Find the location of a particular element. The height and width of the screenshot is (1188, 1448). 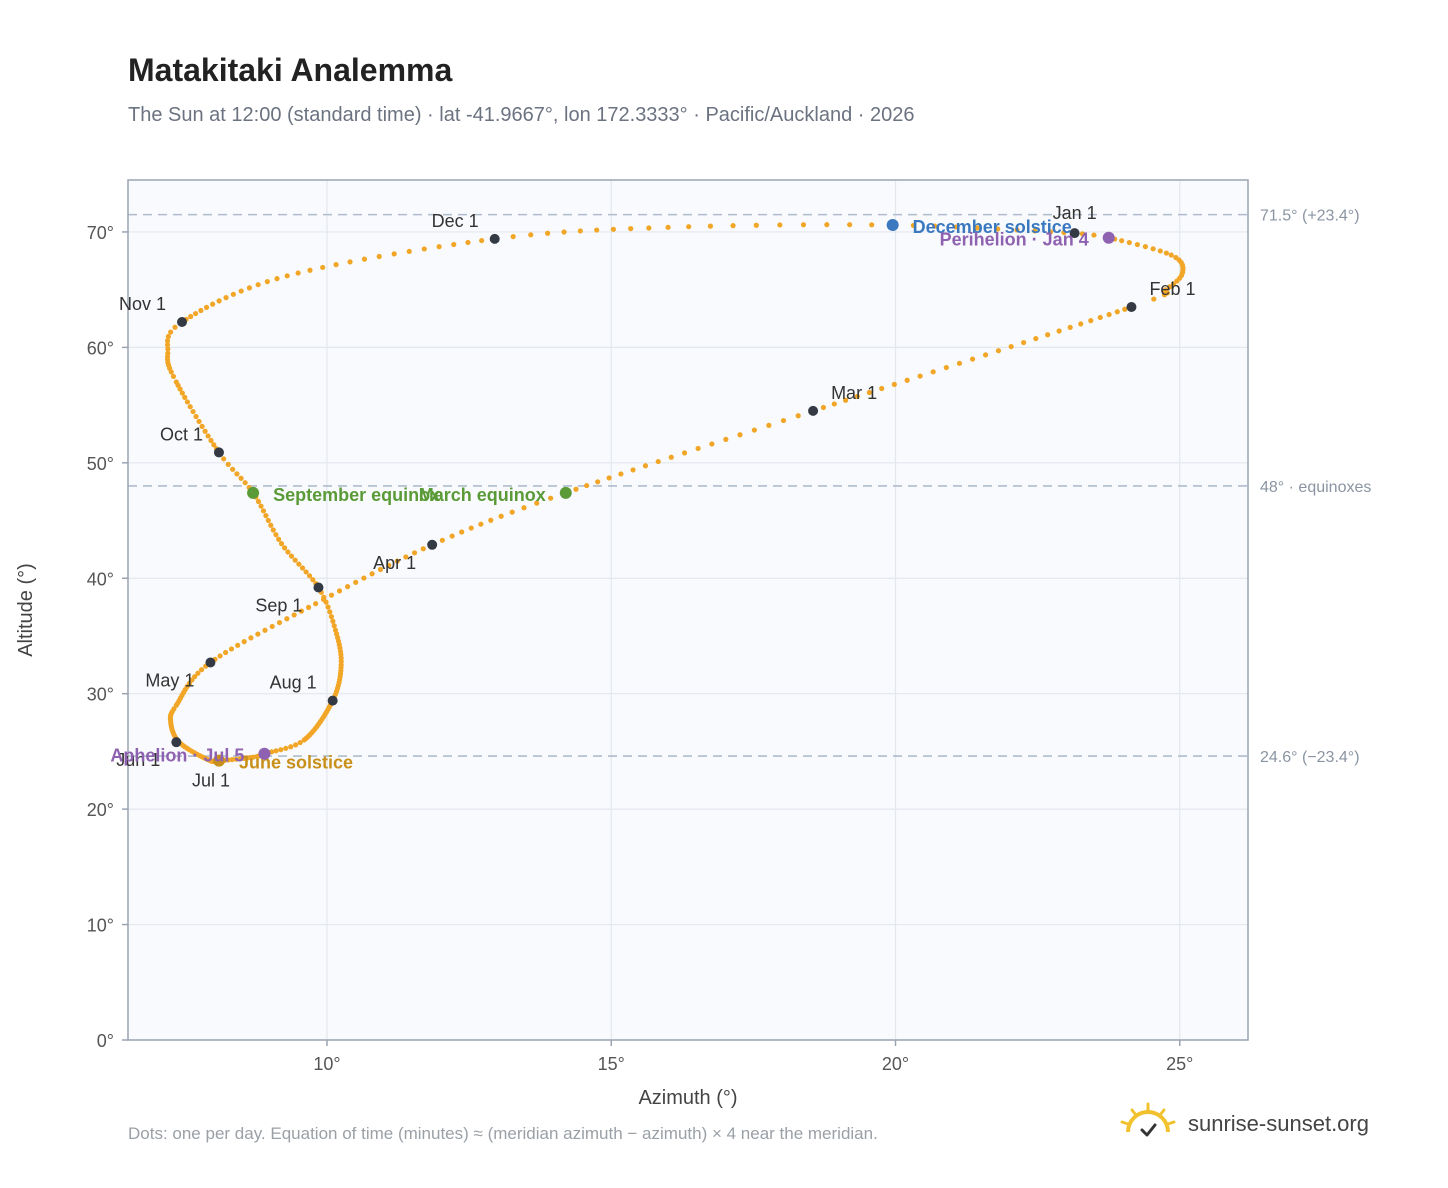

brand-name: sunrise-sunset.org is located at coordinates (1278, 1123).